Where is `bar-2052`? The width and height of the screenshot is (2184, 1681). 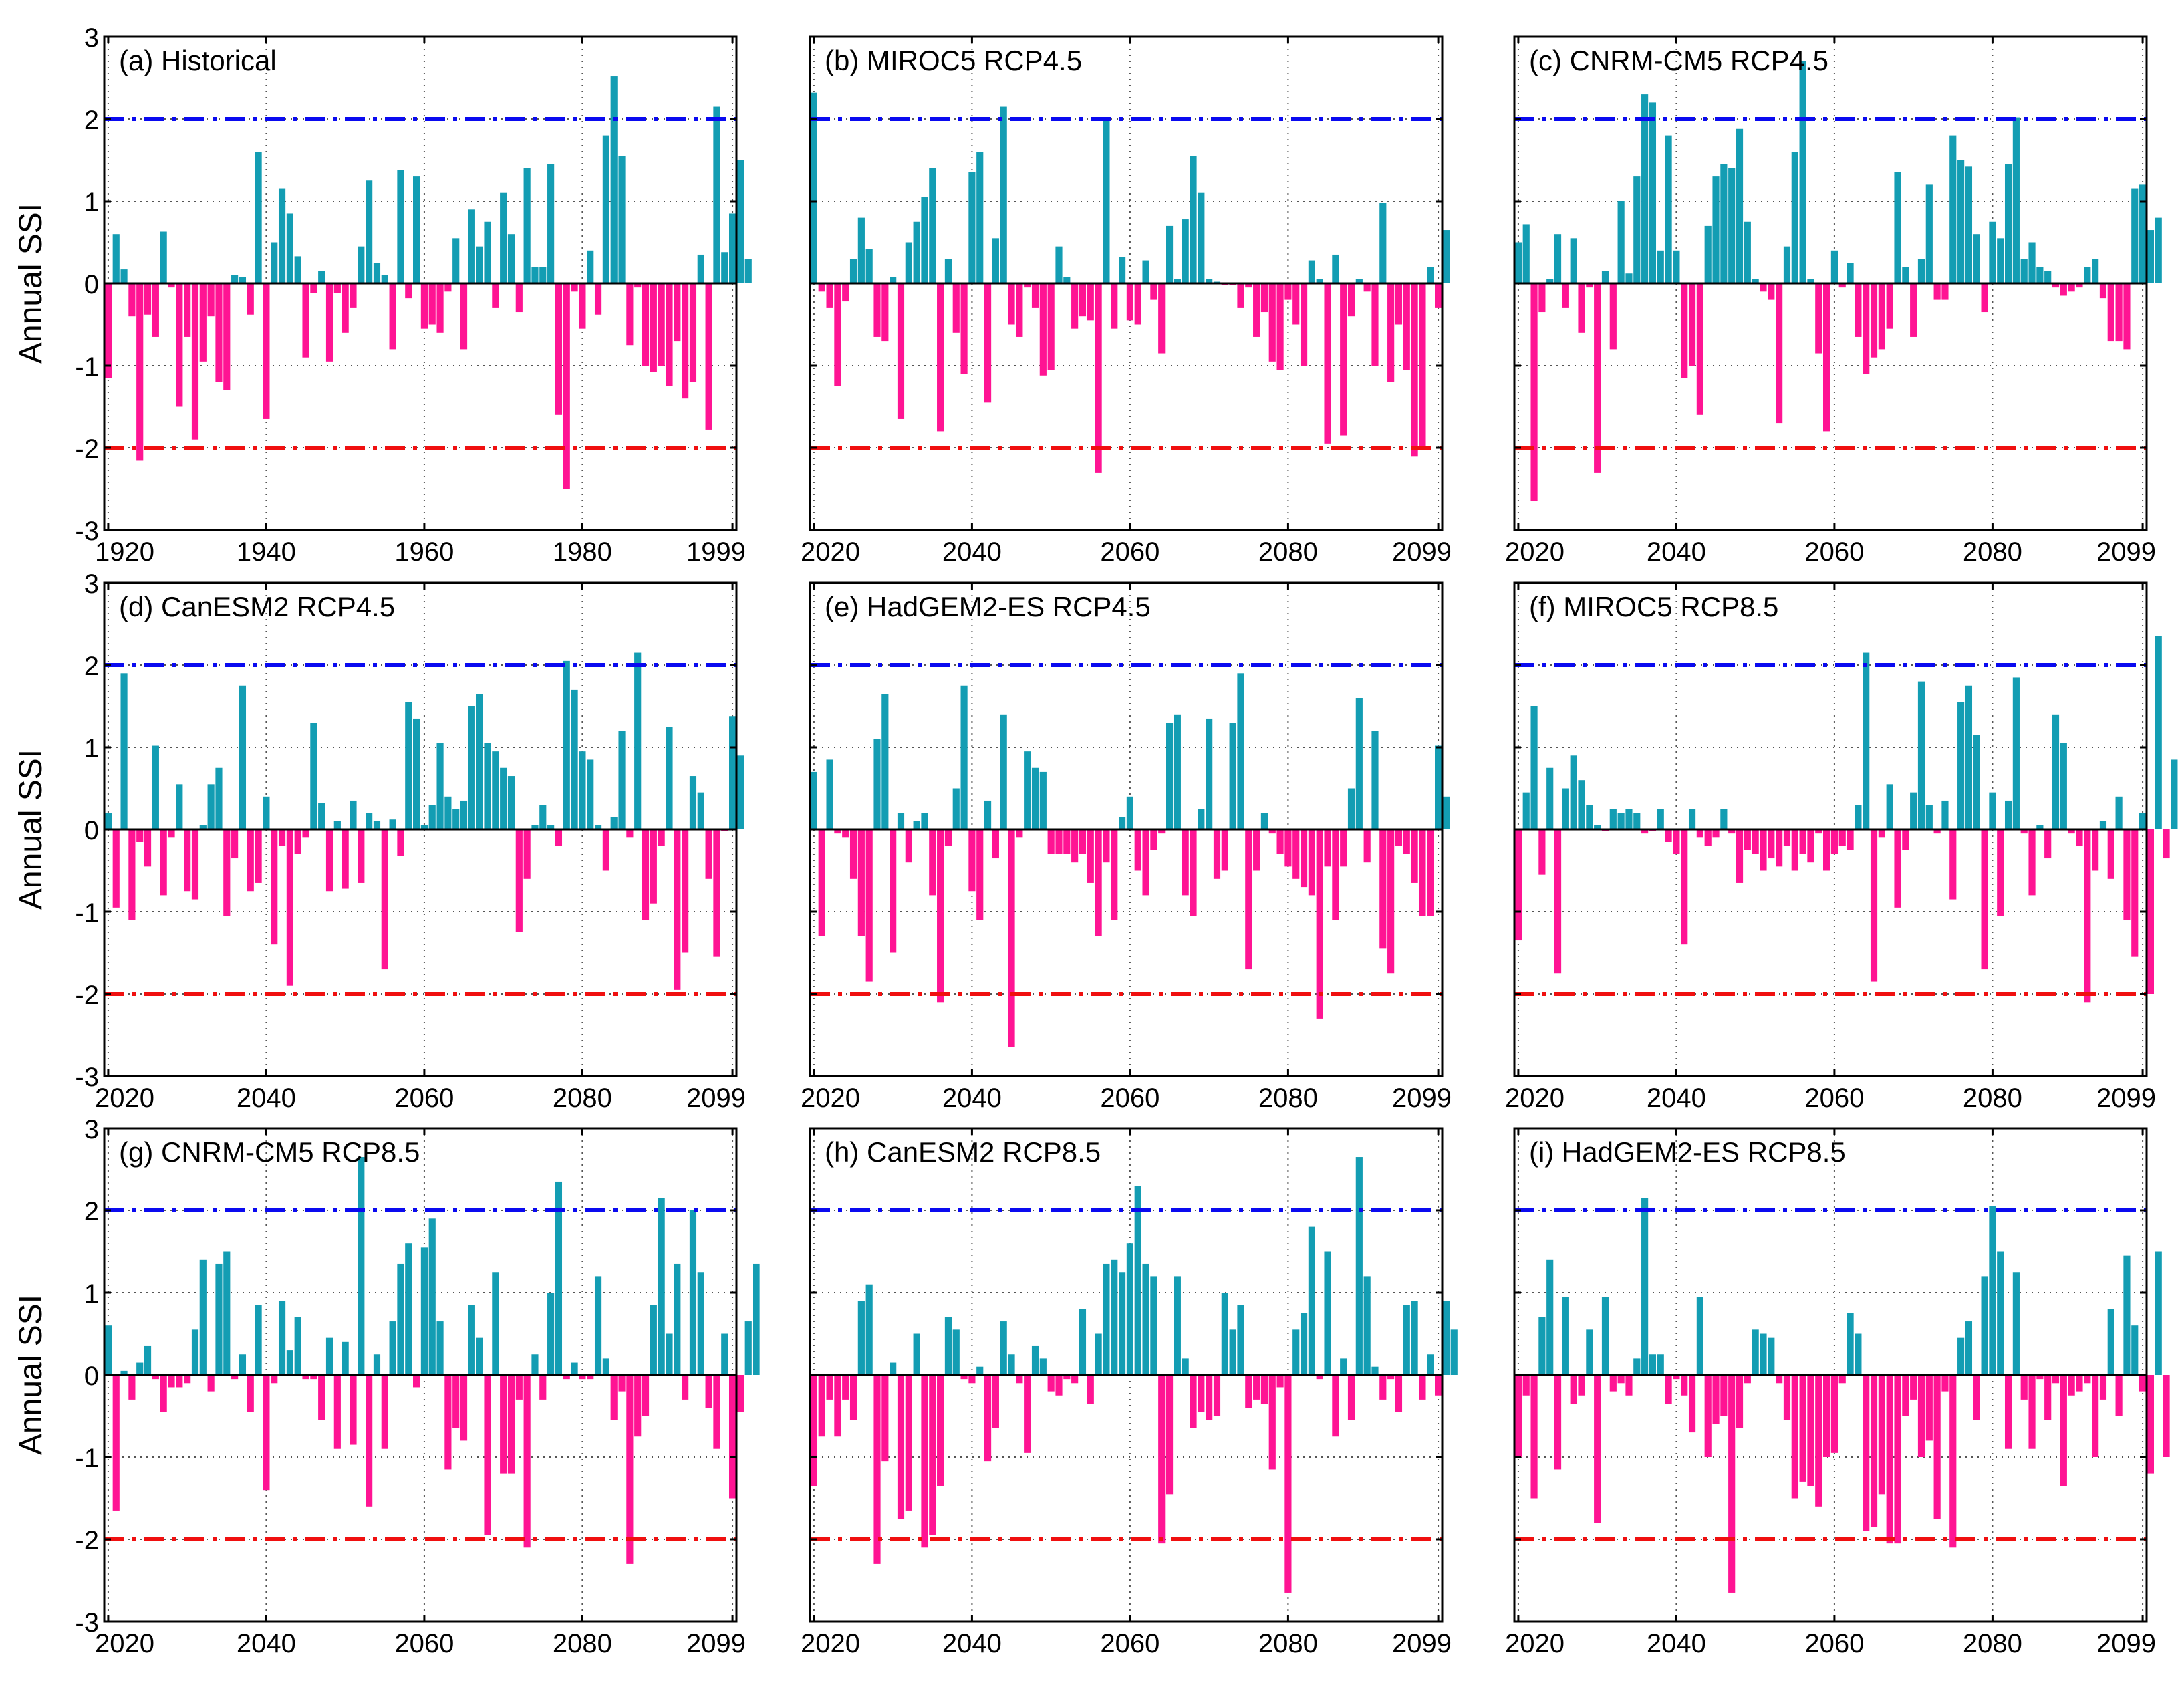 bar-2052 is located at coordinates (1067, 842).